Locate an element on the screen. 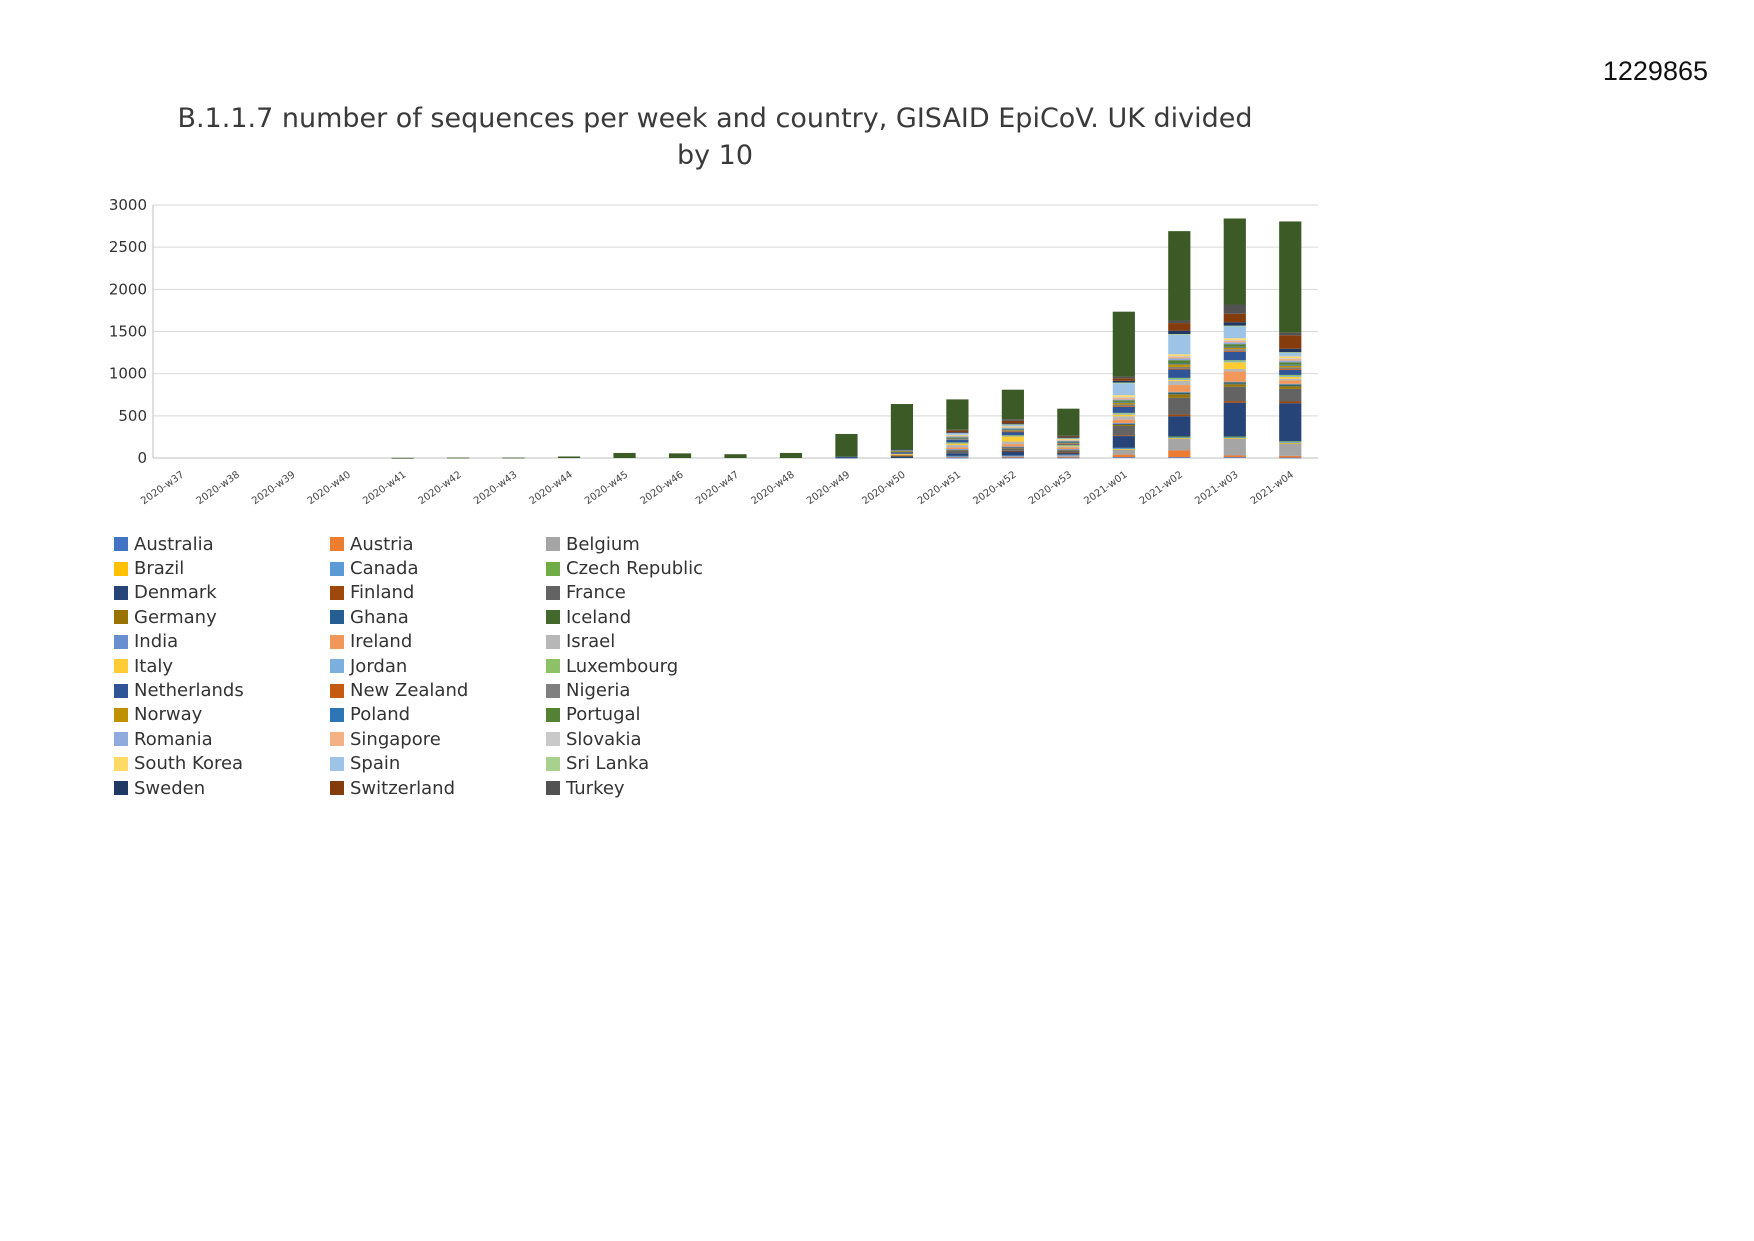 The width and height of the screenshot is (1754, 1241). legend-label: Italy is located at coordinates (154, 666).